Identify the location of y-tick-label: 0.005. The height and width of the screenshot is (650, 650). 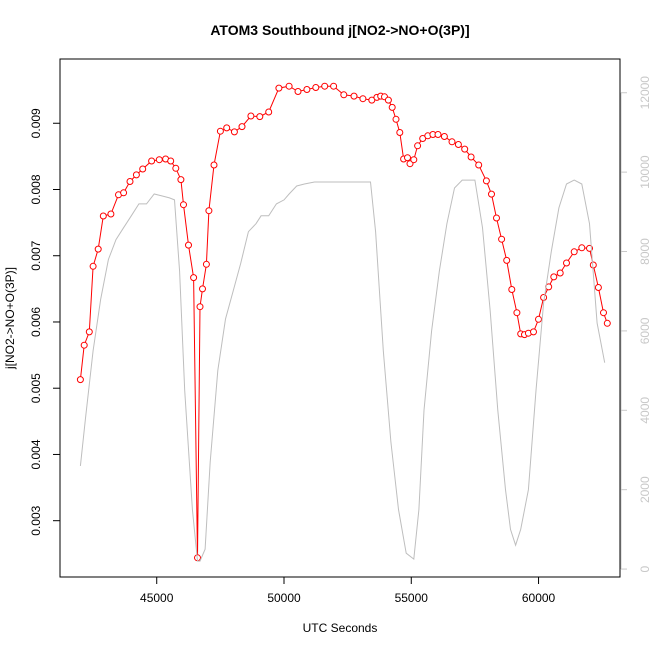
(36, 388).